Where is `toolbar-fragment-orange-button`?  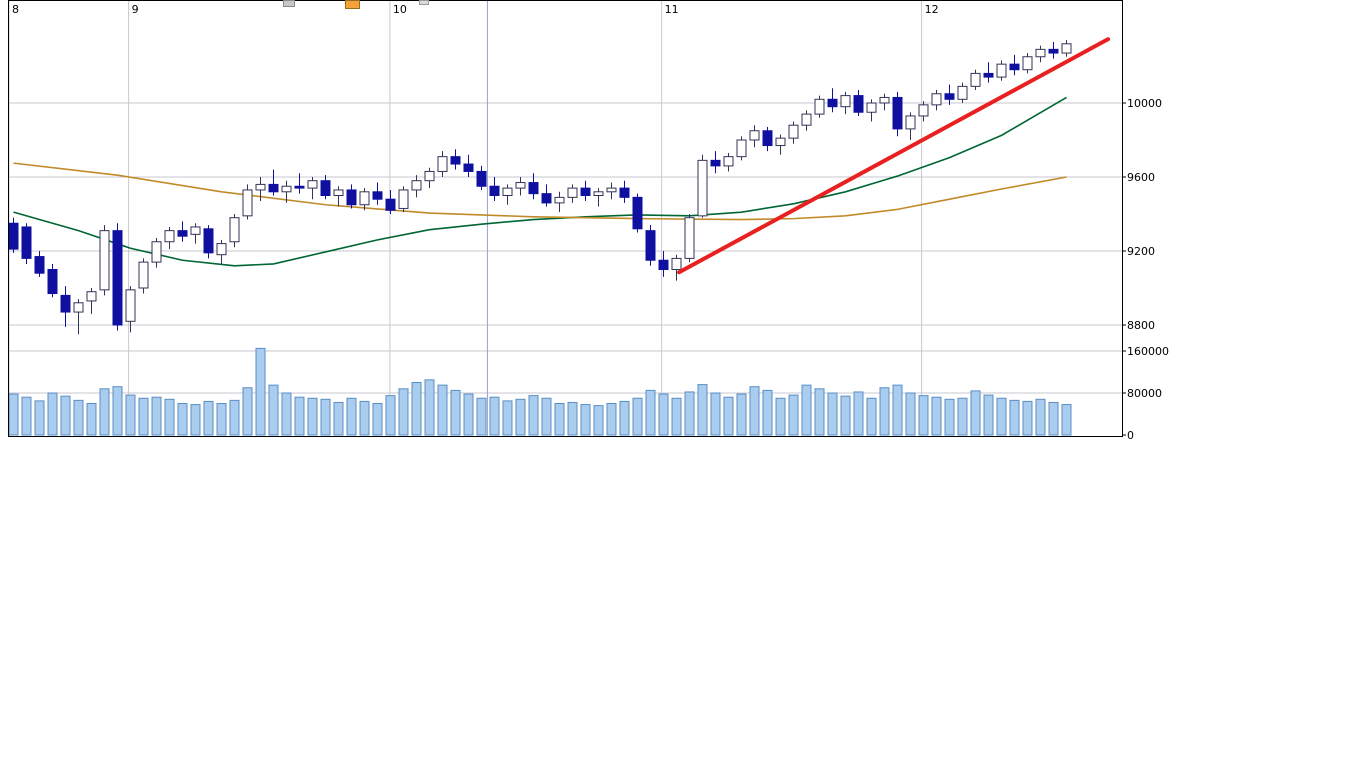
toolbar-fragment-orange-button is located at coordinates (352, 4).